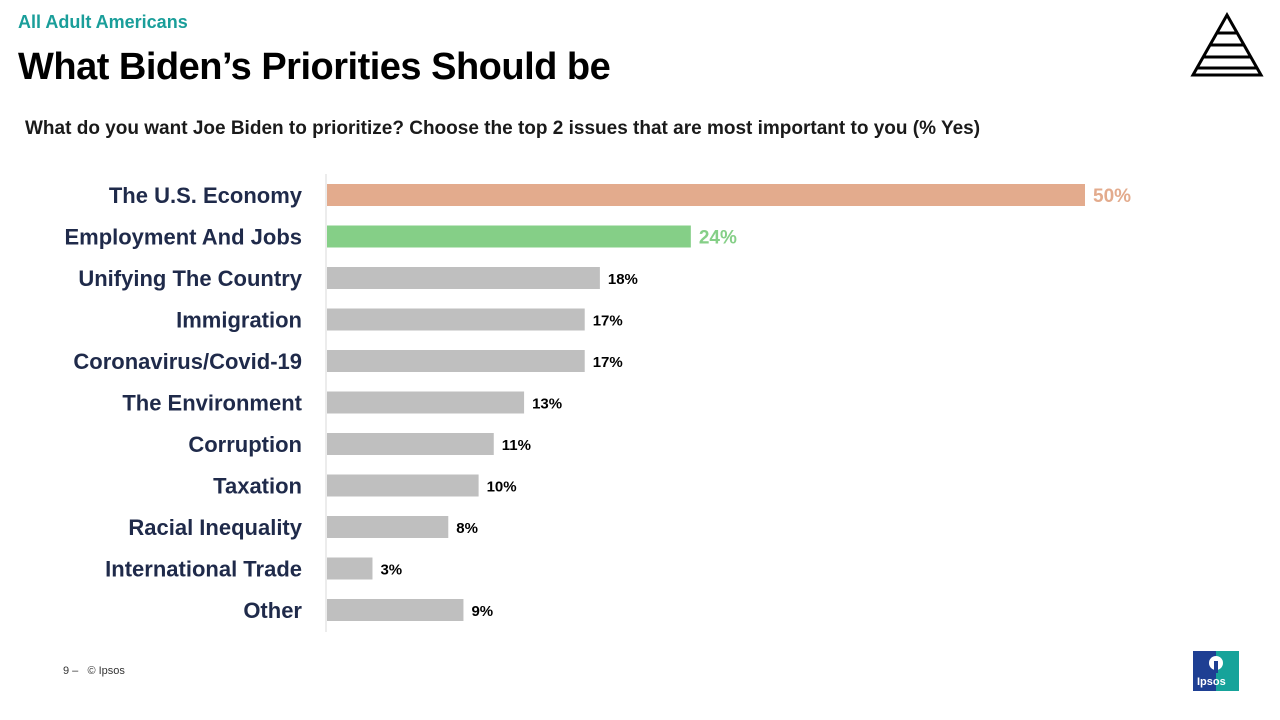 Image resolution: width=1280 pixels, height=720 pixels. What do you see at coordinates (391, 570) in the screenshot?
I see `value-label: 3%` at bounding box center [391, 570].